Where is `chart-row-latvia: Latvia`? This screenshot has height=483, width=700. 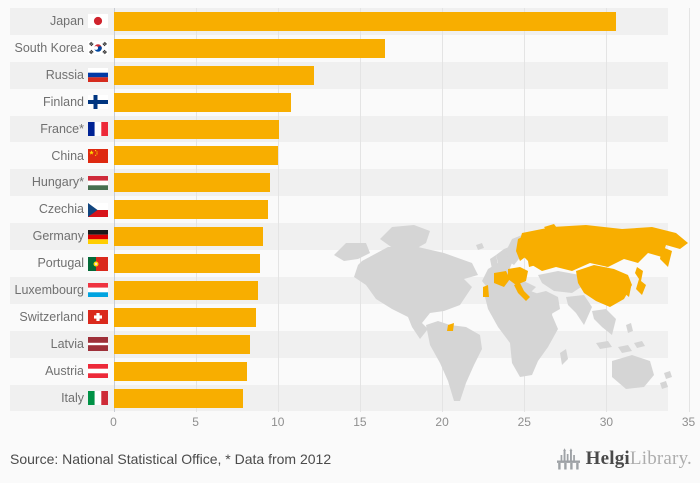 chart-row-latvia: Latvia is located at coordinates (350, 344).